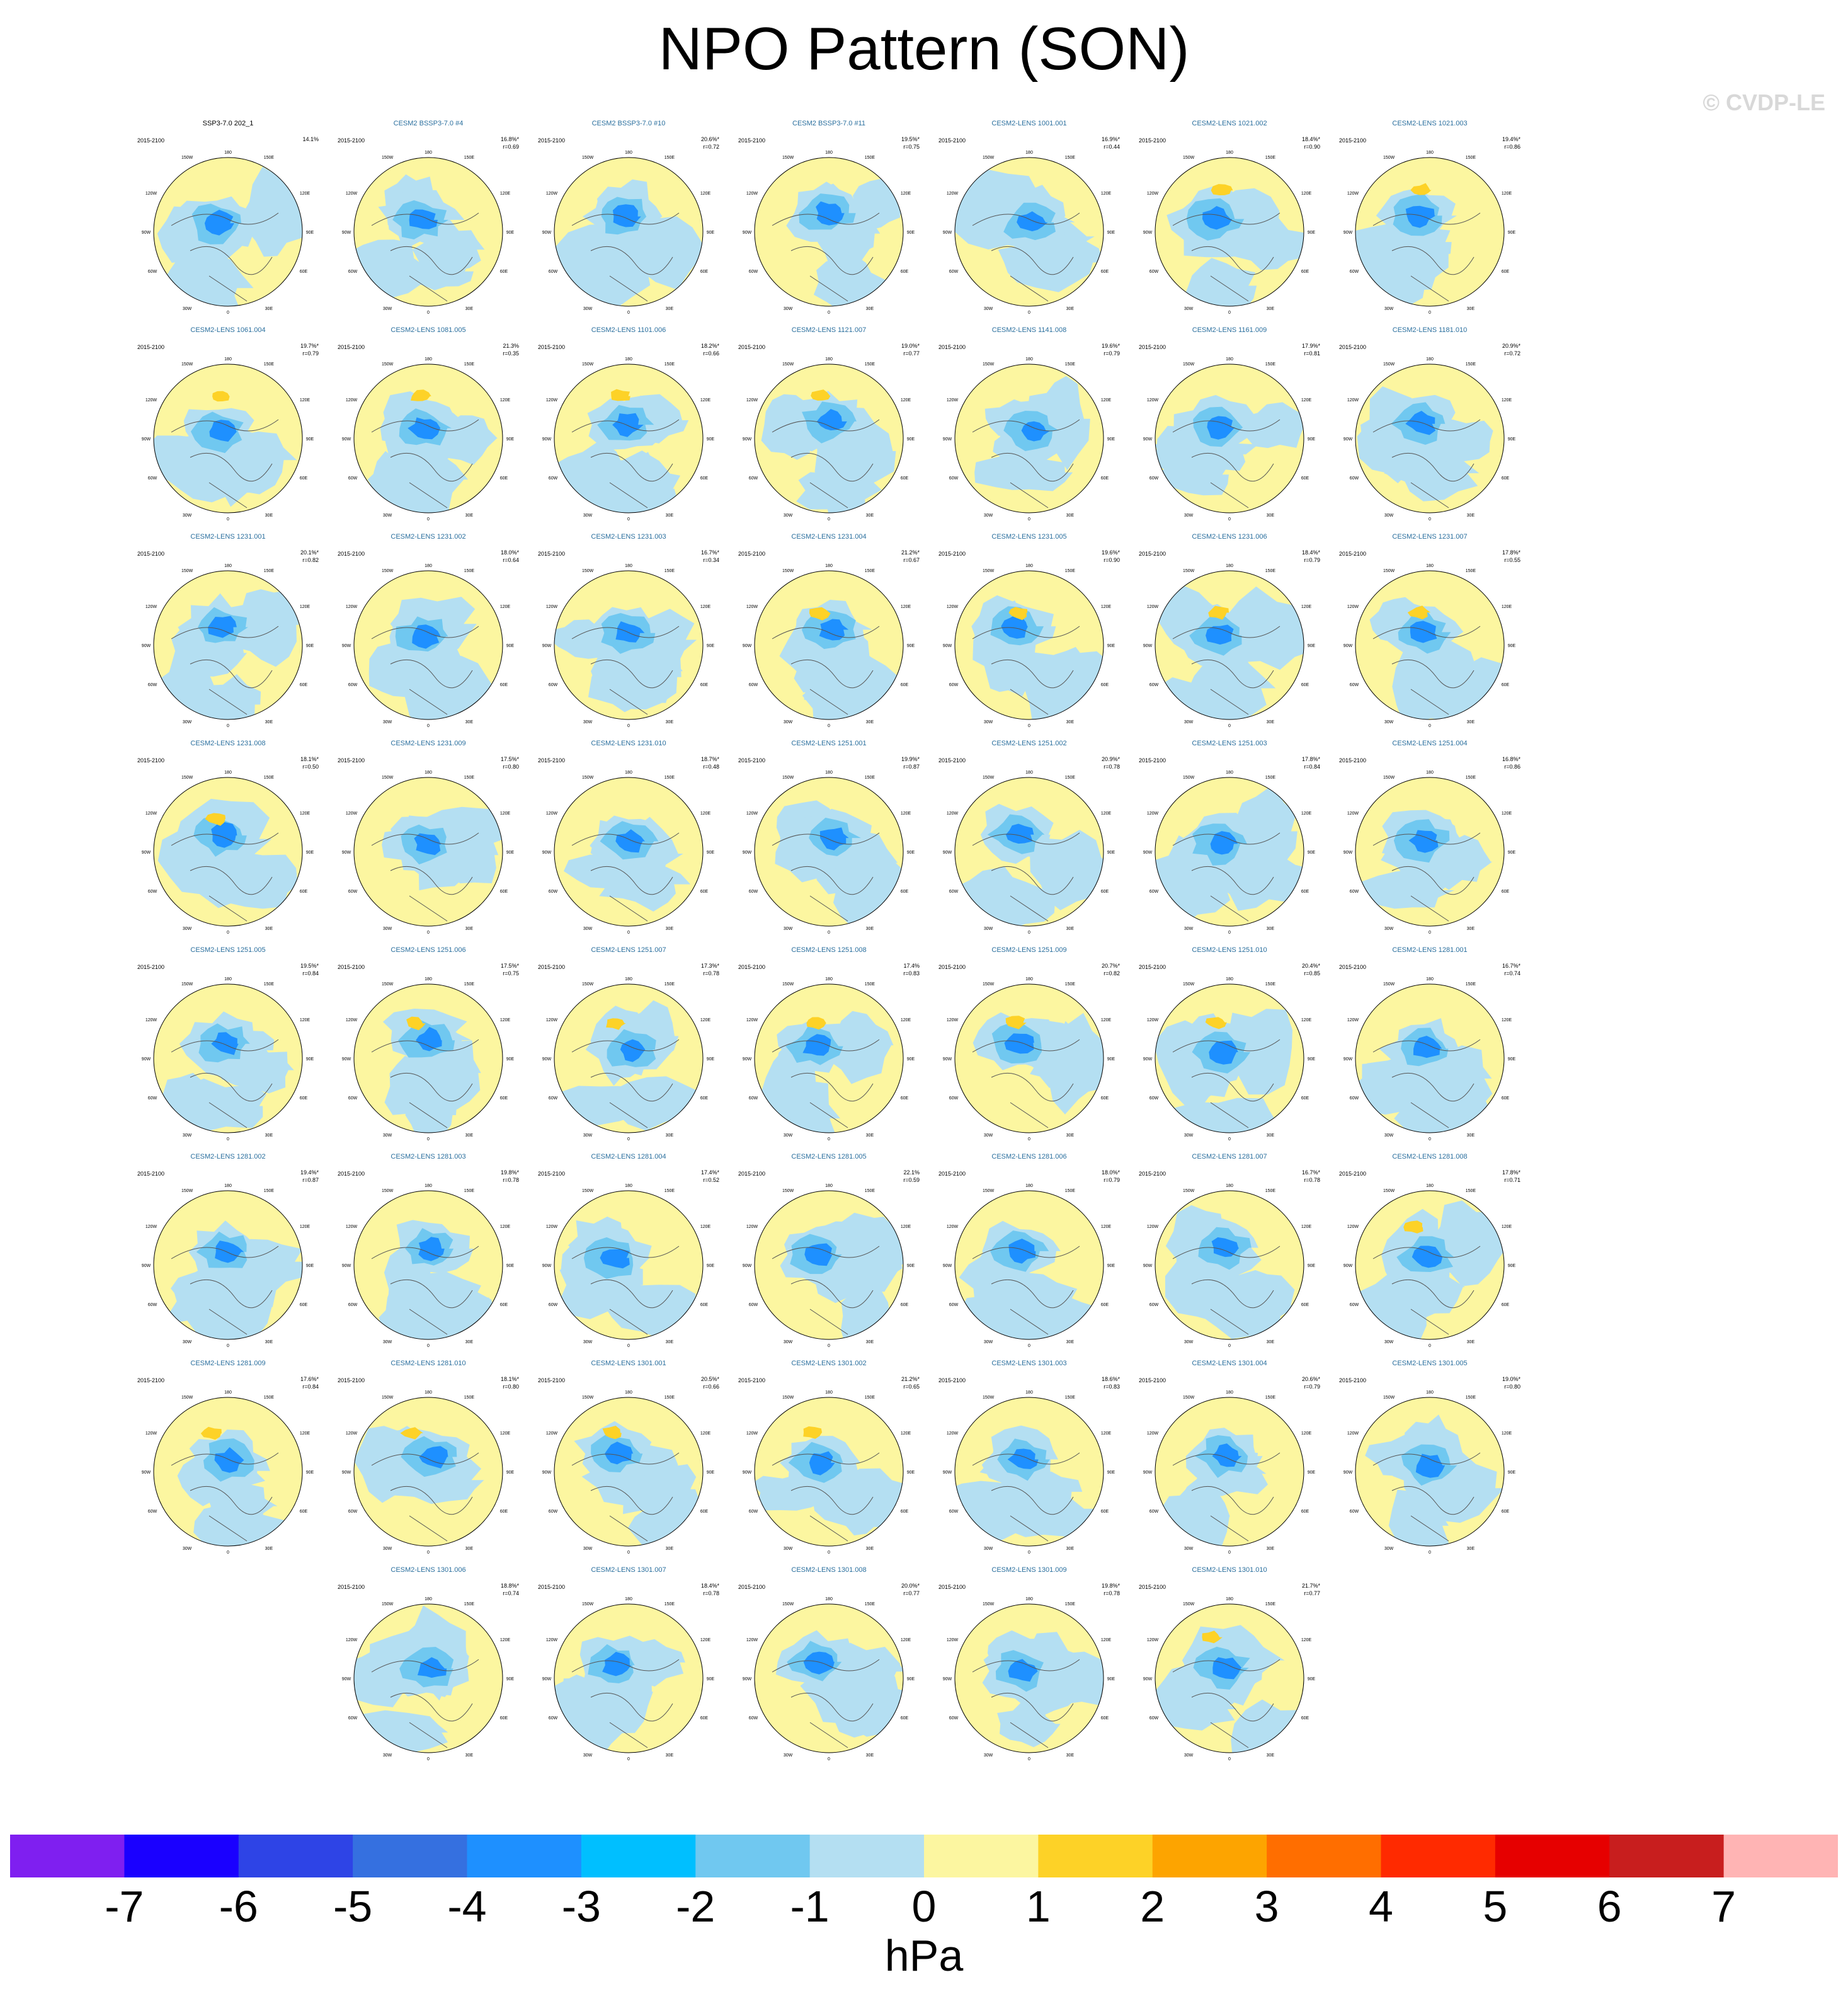 The height and width of the screenshot is (1994, 1848). What do you see at coordinates (709, 759) in the screenshot?
I see `panel-variance-explained: 18.7%*` at bounding box center [709, 759].